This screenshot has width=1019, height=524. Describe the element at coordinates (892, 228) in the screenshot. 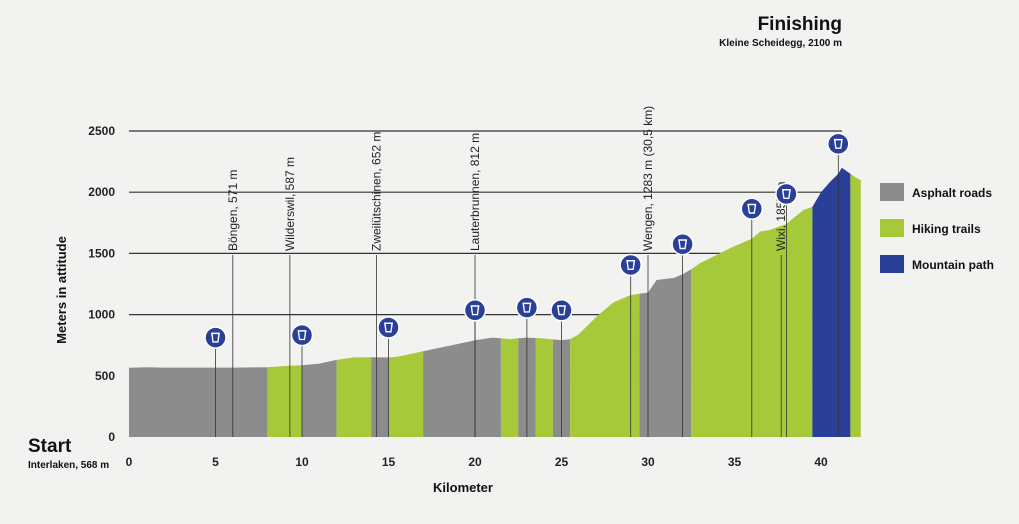

I see `legend-swatch-hiking` at that location.